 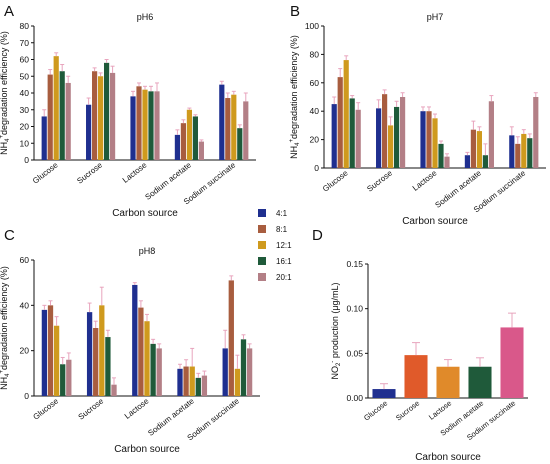 What do you see at coordinates (295, 11) in the screenshot?
I see `panel-letter-b: B` at bounding box center [295, 11].